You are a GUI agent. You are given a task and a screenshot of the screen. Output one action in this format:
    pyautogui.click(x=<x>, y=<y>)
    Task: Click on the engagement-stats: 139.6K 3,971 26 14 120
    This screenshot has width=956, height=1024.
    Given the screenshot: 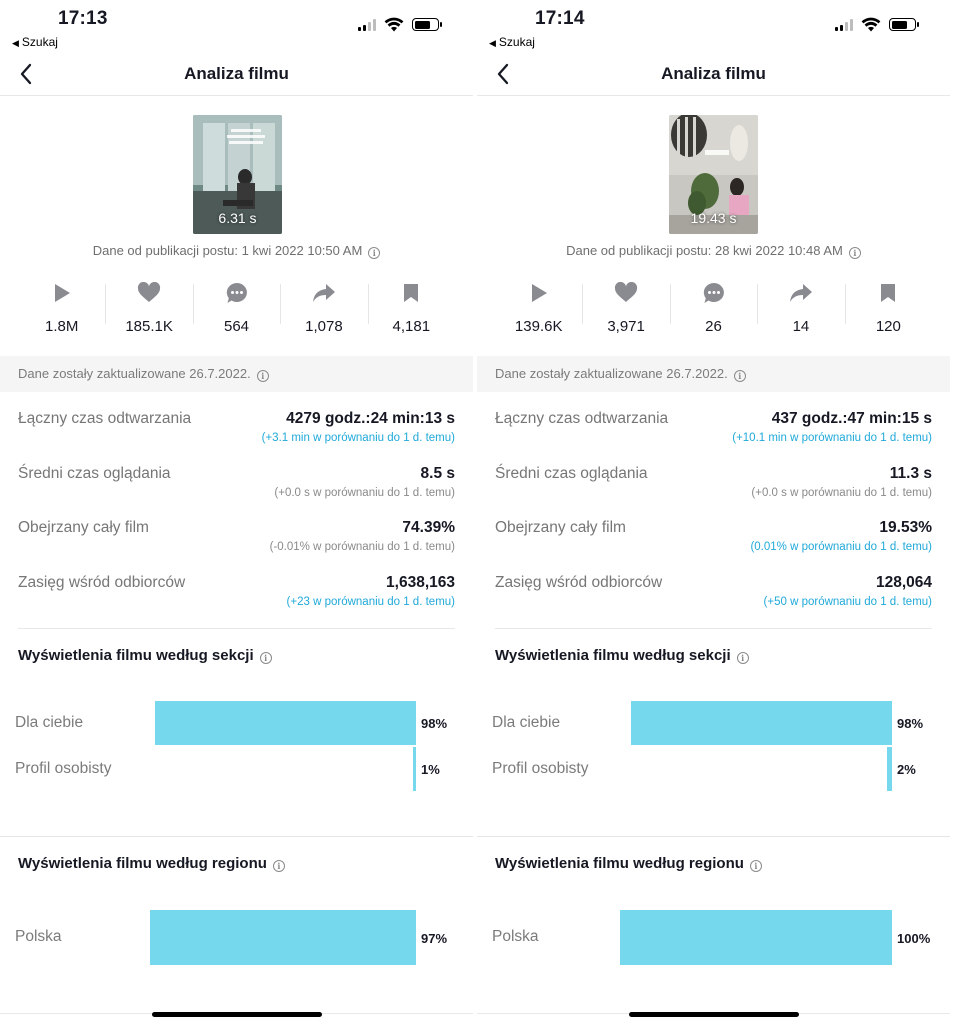 What is the action you would take?
    pyautogui.click(x=713, y=310)
    